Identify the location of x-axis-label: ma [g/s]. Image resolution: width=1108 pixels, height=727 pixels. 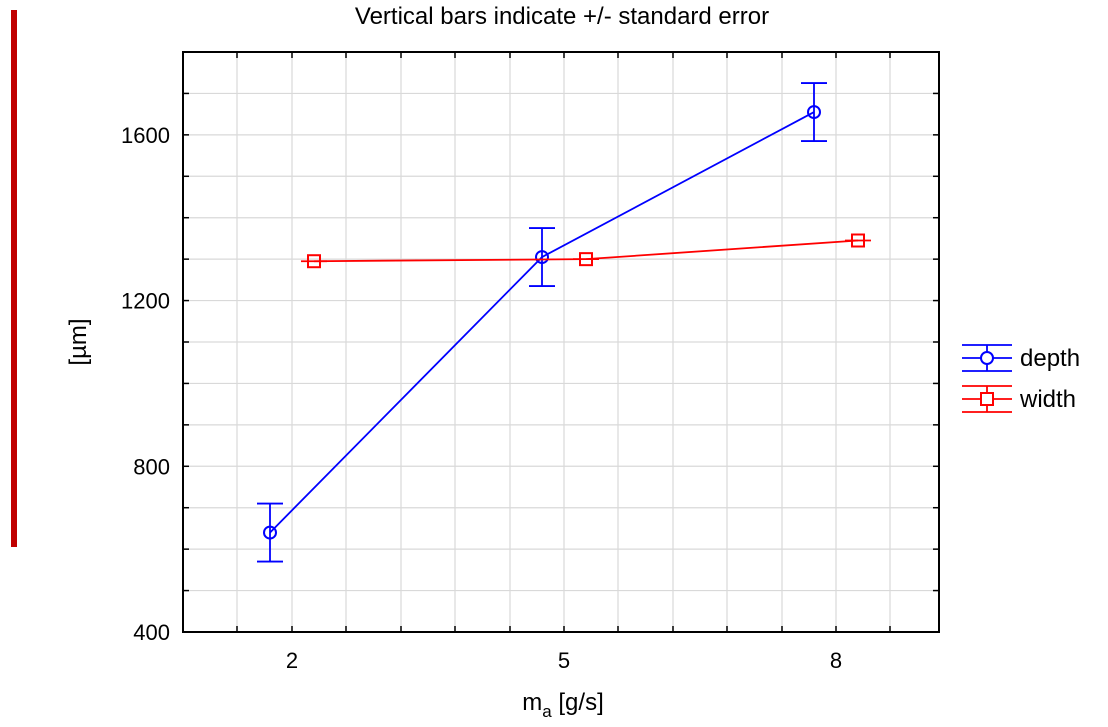
(563, 705).